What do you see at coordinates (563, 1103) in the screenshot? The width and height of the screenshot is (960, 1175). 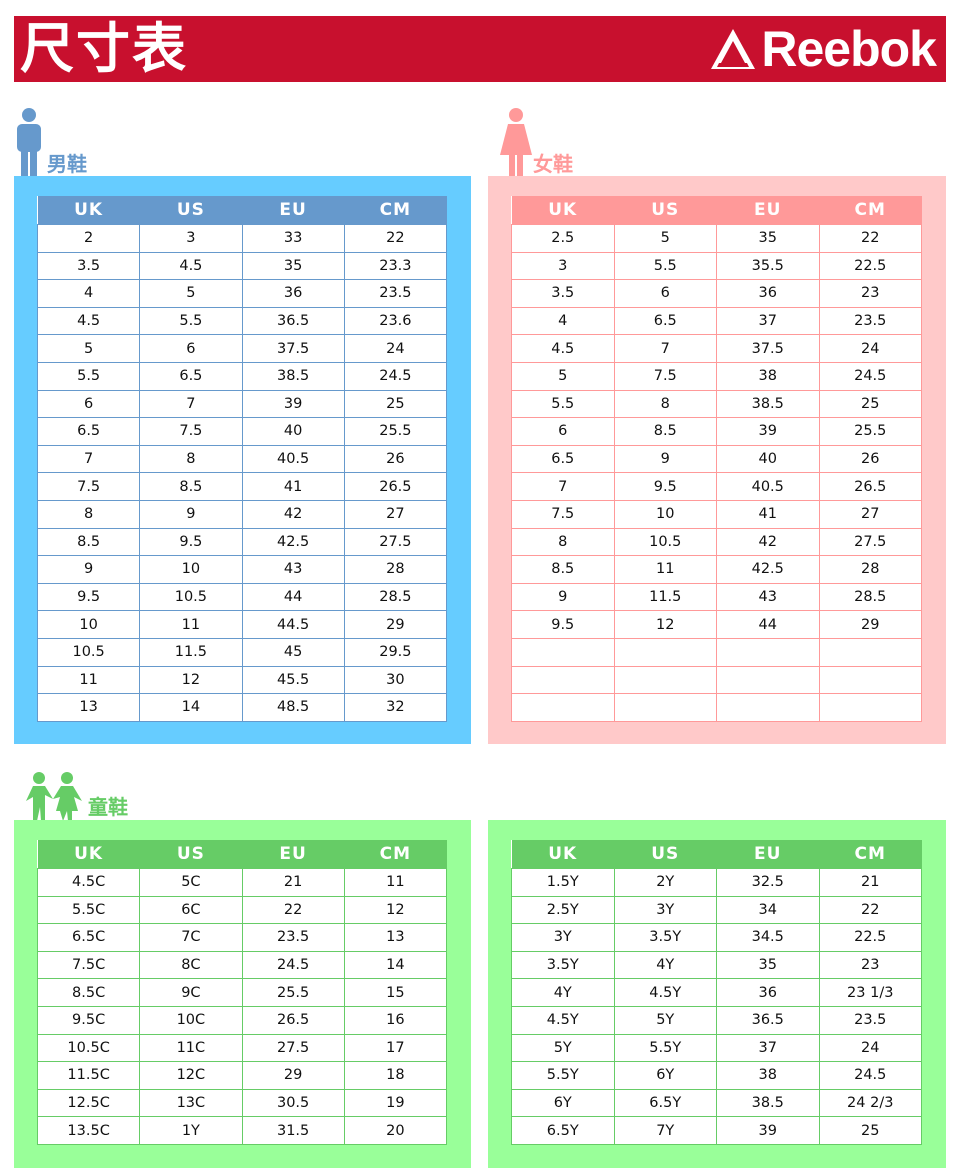 I see `size-cell-uk: 6Y` at bounding box center [563, 1103].